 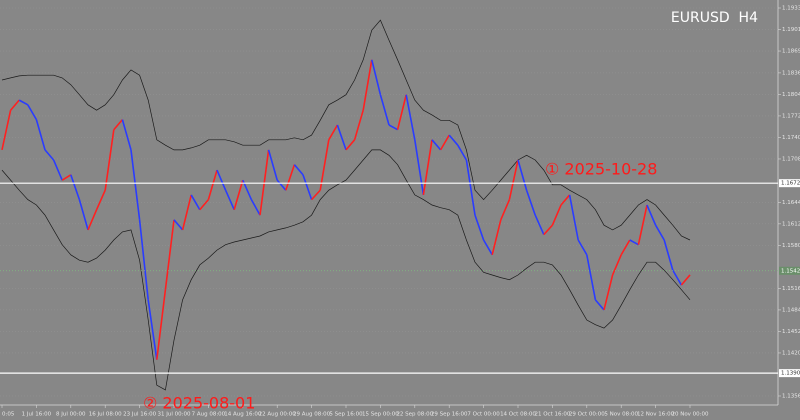 I want to click on y-tick-label: 1.19010, so click(x=791, y=30).